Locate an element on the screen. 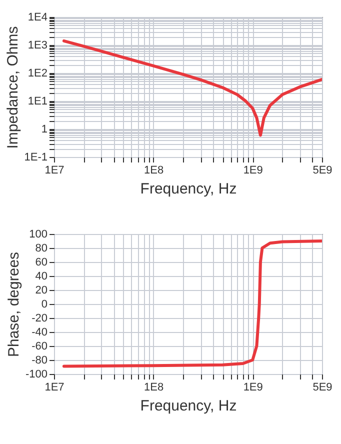  y-axis-title: Phase, degrees is located at coordinates (13, 305).